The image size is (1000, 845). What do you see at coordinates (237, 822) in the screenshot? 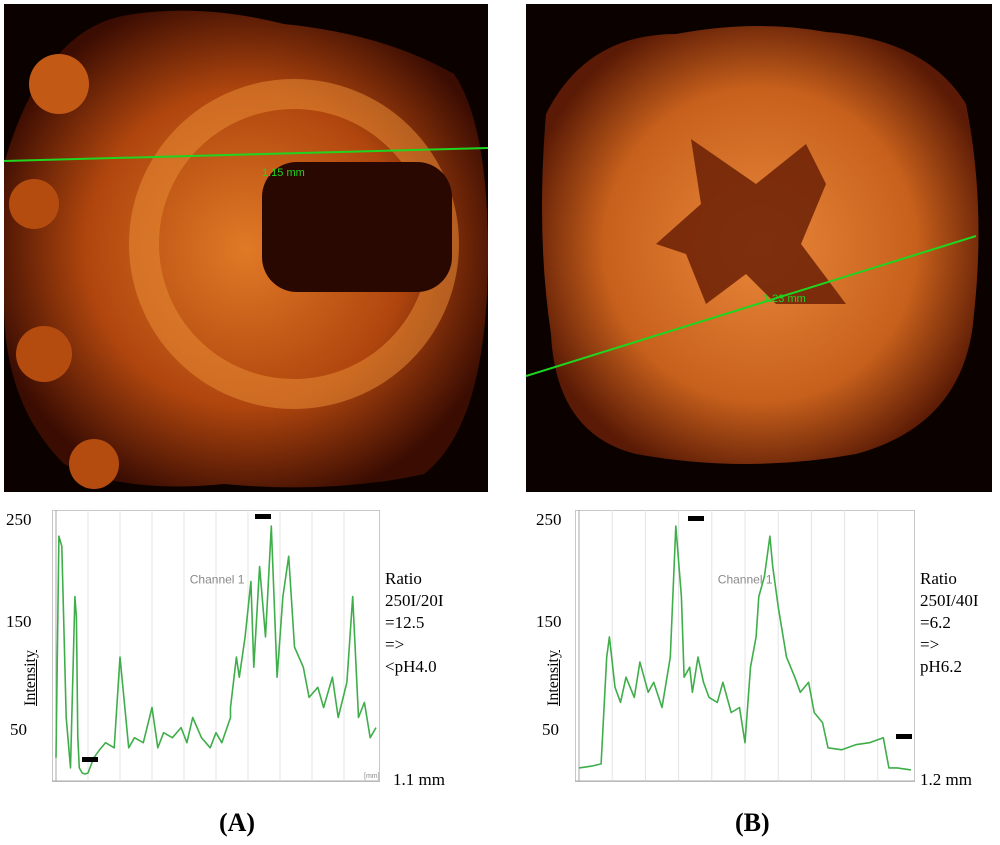
I see `panel-label-a: (A)` at bounding box center [237, 822].